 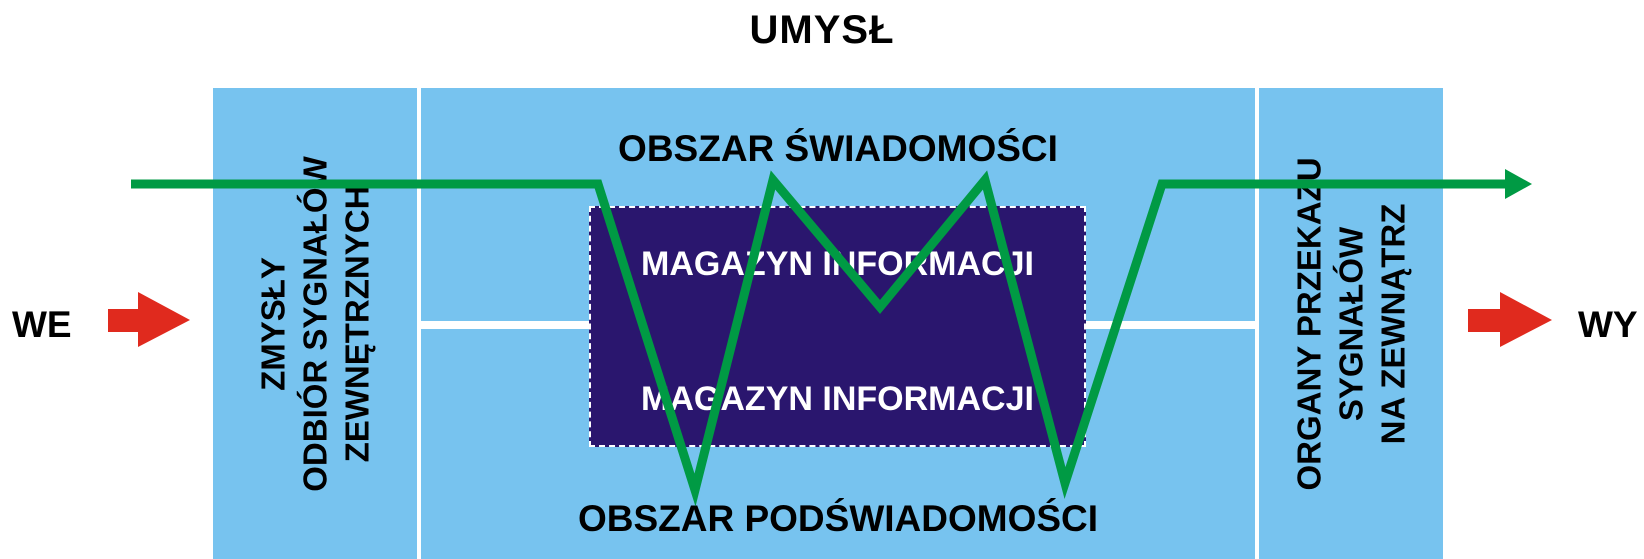 What do you see at coordinates (1608, 324) in the screenshot?
I see `output-label: WY` at bounding box center [1608, 324].